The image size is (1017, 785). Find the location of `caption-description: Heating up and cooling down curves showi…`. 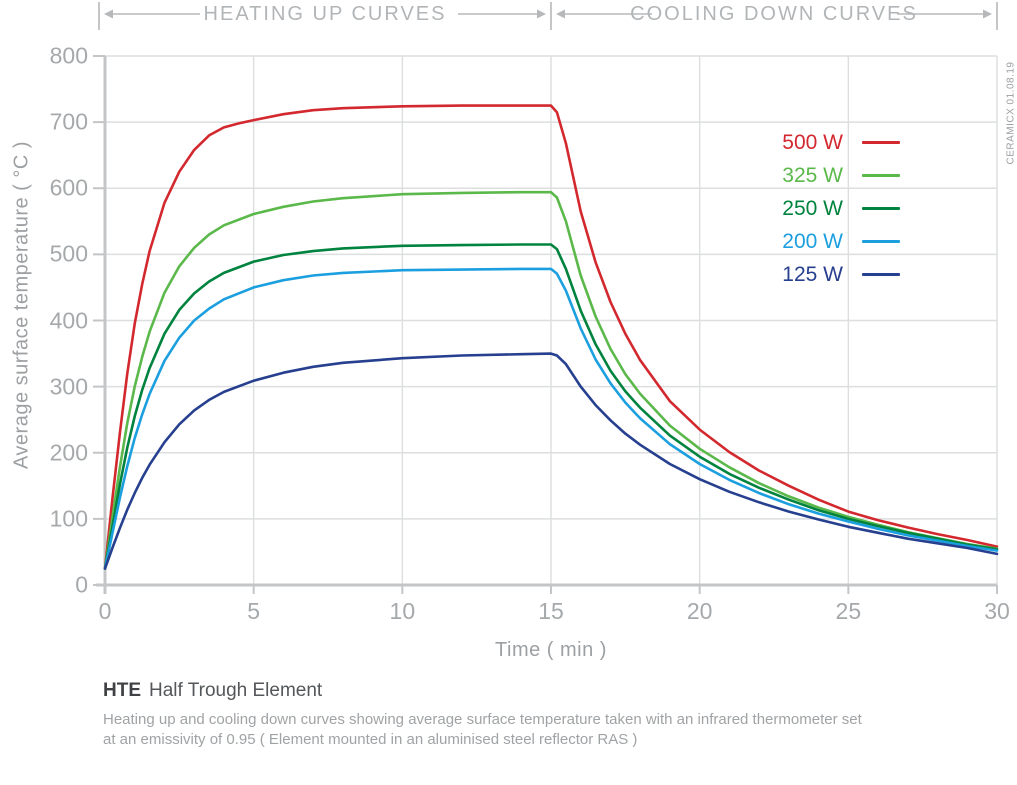

caption-description: Heating up and cooling down curves showi… is located at coordinates (553, 730).